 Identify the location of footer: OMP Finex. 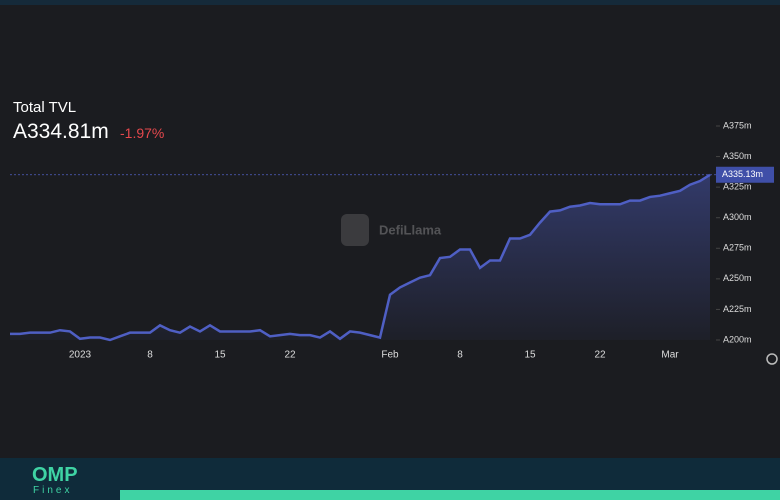
(390, 479).